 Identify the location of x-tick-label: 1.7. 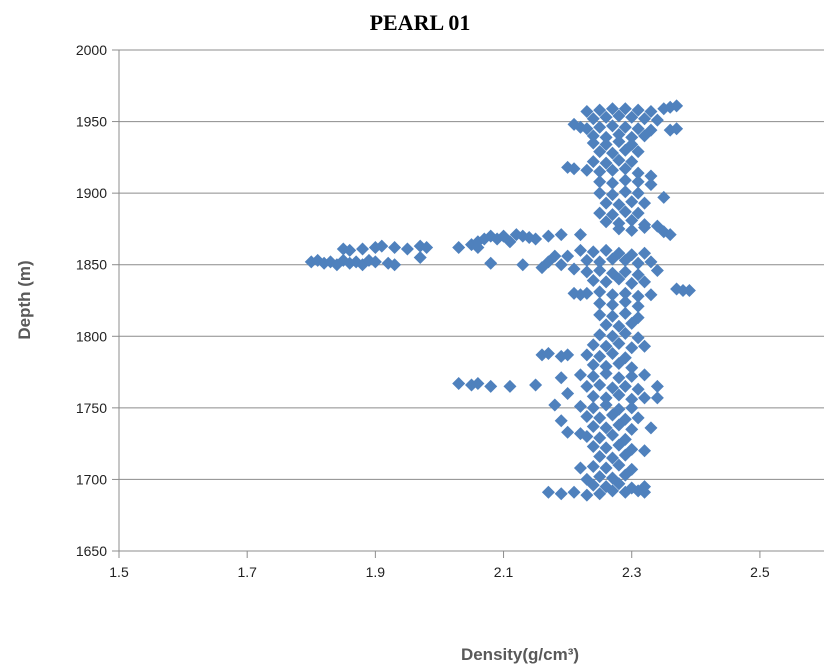
(247, 572).